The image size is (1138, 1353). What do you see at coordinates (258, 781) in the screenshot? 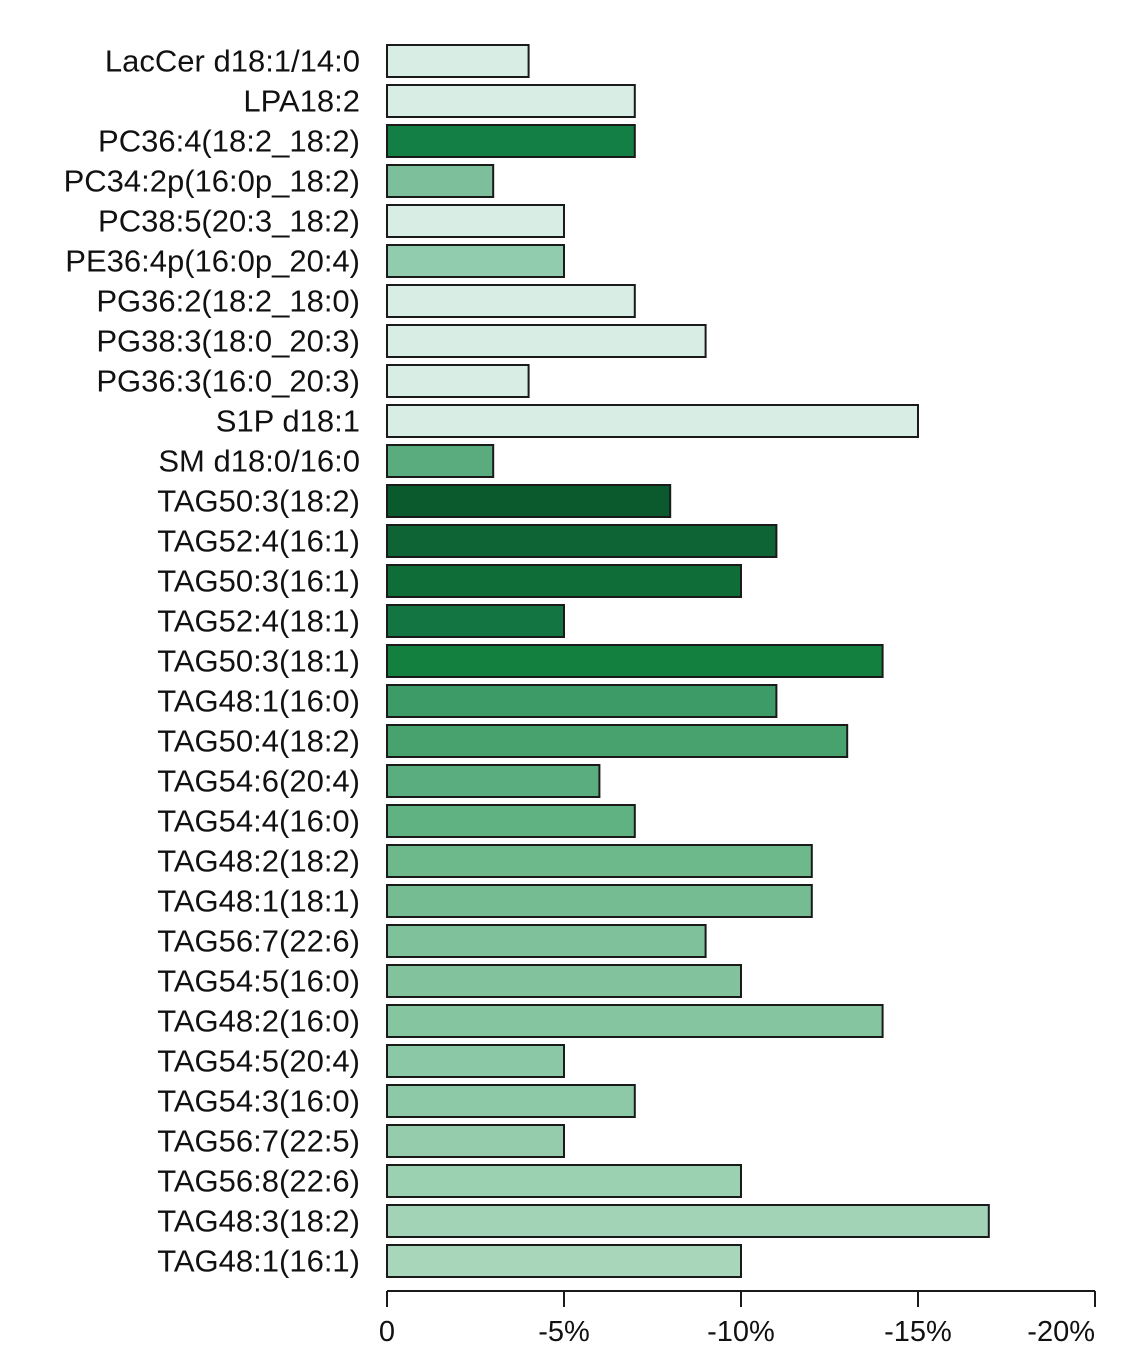
I see `category-label-18: TAG54:6(20:4)` at bounding box center [258, 781].